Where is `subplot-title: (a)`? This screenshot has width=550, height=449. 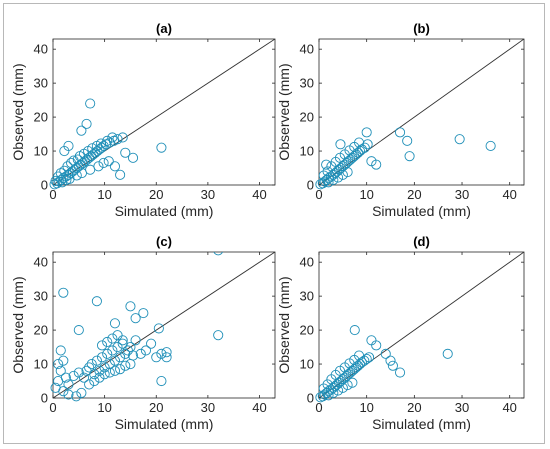
subplot-title: (a) is located at coordinates (164, 28).